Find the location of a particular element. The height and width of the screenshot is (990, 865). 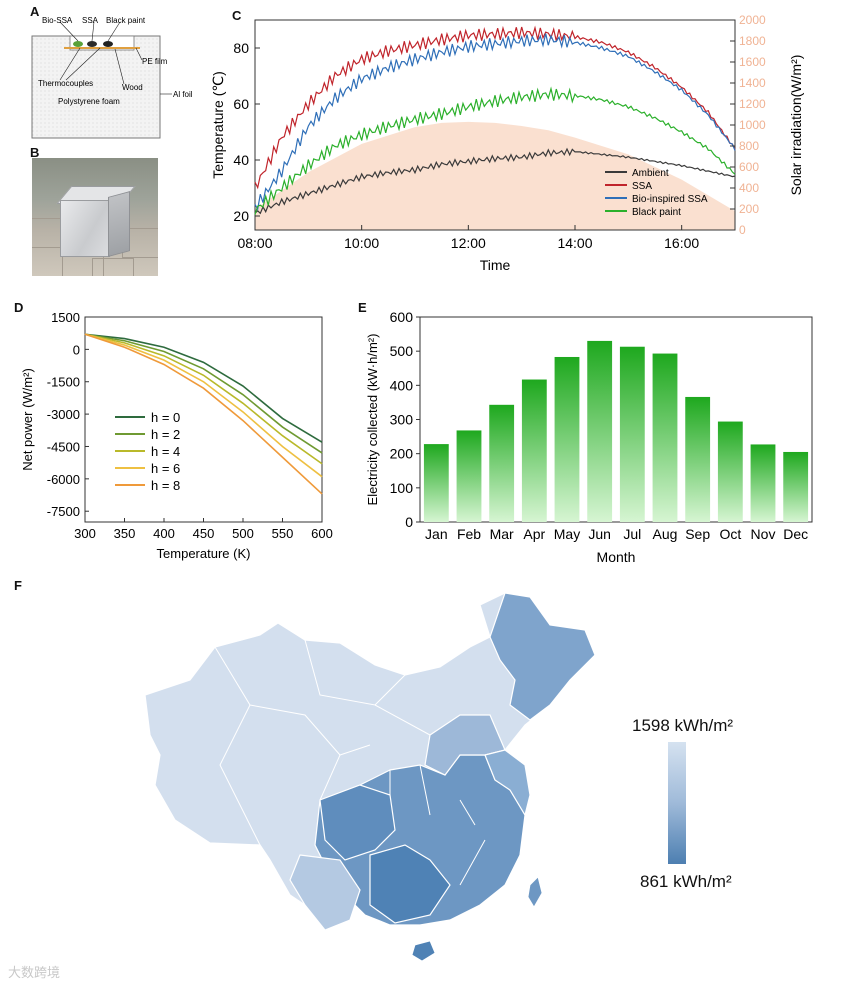

x-tick-label: 16:00 is located at coordinates (681, 243).